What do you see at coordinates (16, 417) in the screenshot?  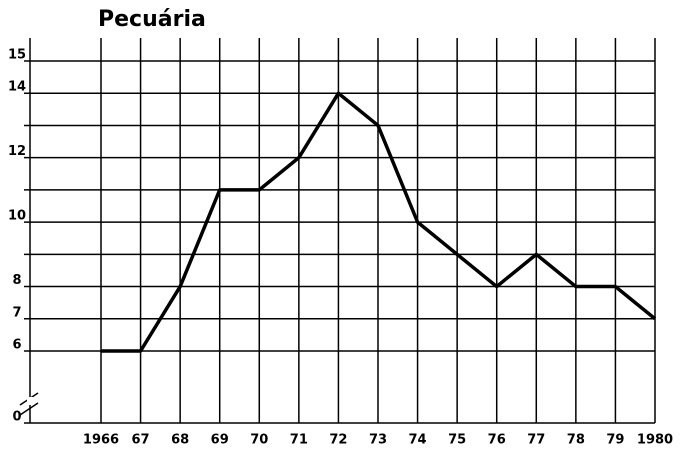 I see `y-tick-label: 0` at bounding box center [16, 417].